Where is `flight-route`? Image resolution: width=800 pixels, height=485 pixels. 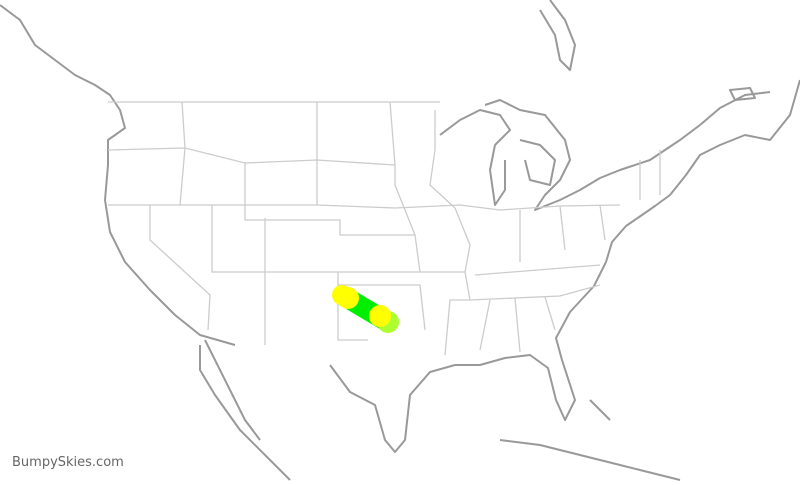
flight-route is located at coordinates (365, 309).